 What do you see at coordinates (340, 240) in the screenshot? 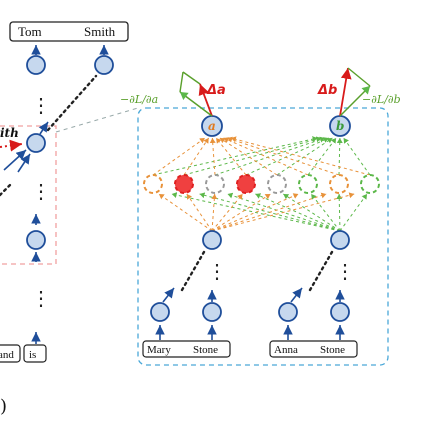
I see `pooled-node-right` at bounding box center [340, 240].